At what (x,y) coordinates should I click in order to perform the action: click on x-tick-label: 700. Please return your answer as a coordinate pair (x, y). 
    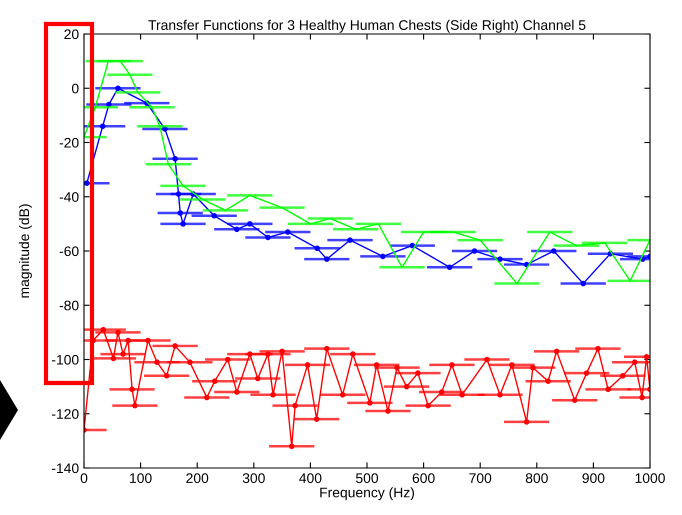
    Looking at the image, I should click on (480, 478).